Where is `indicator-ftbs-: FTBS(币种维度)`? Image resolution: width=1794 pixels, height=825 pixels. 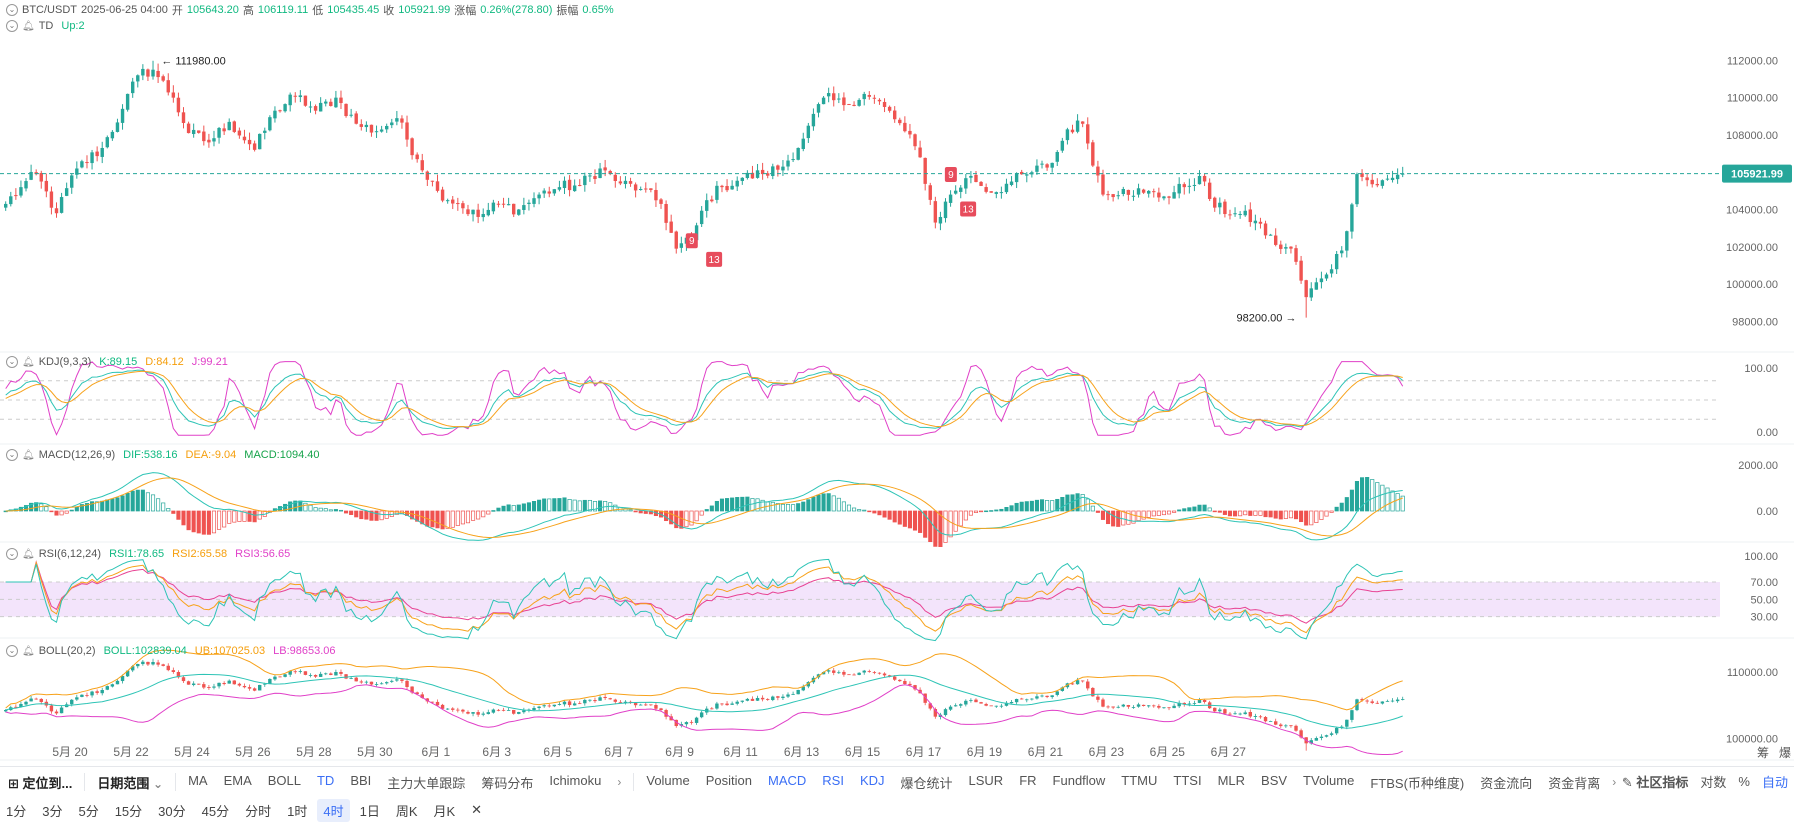 indicator-ftbs-: FTBS(币种维度) is located at coordinates (1417, 783).